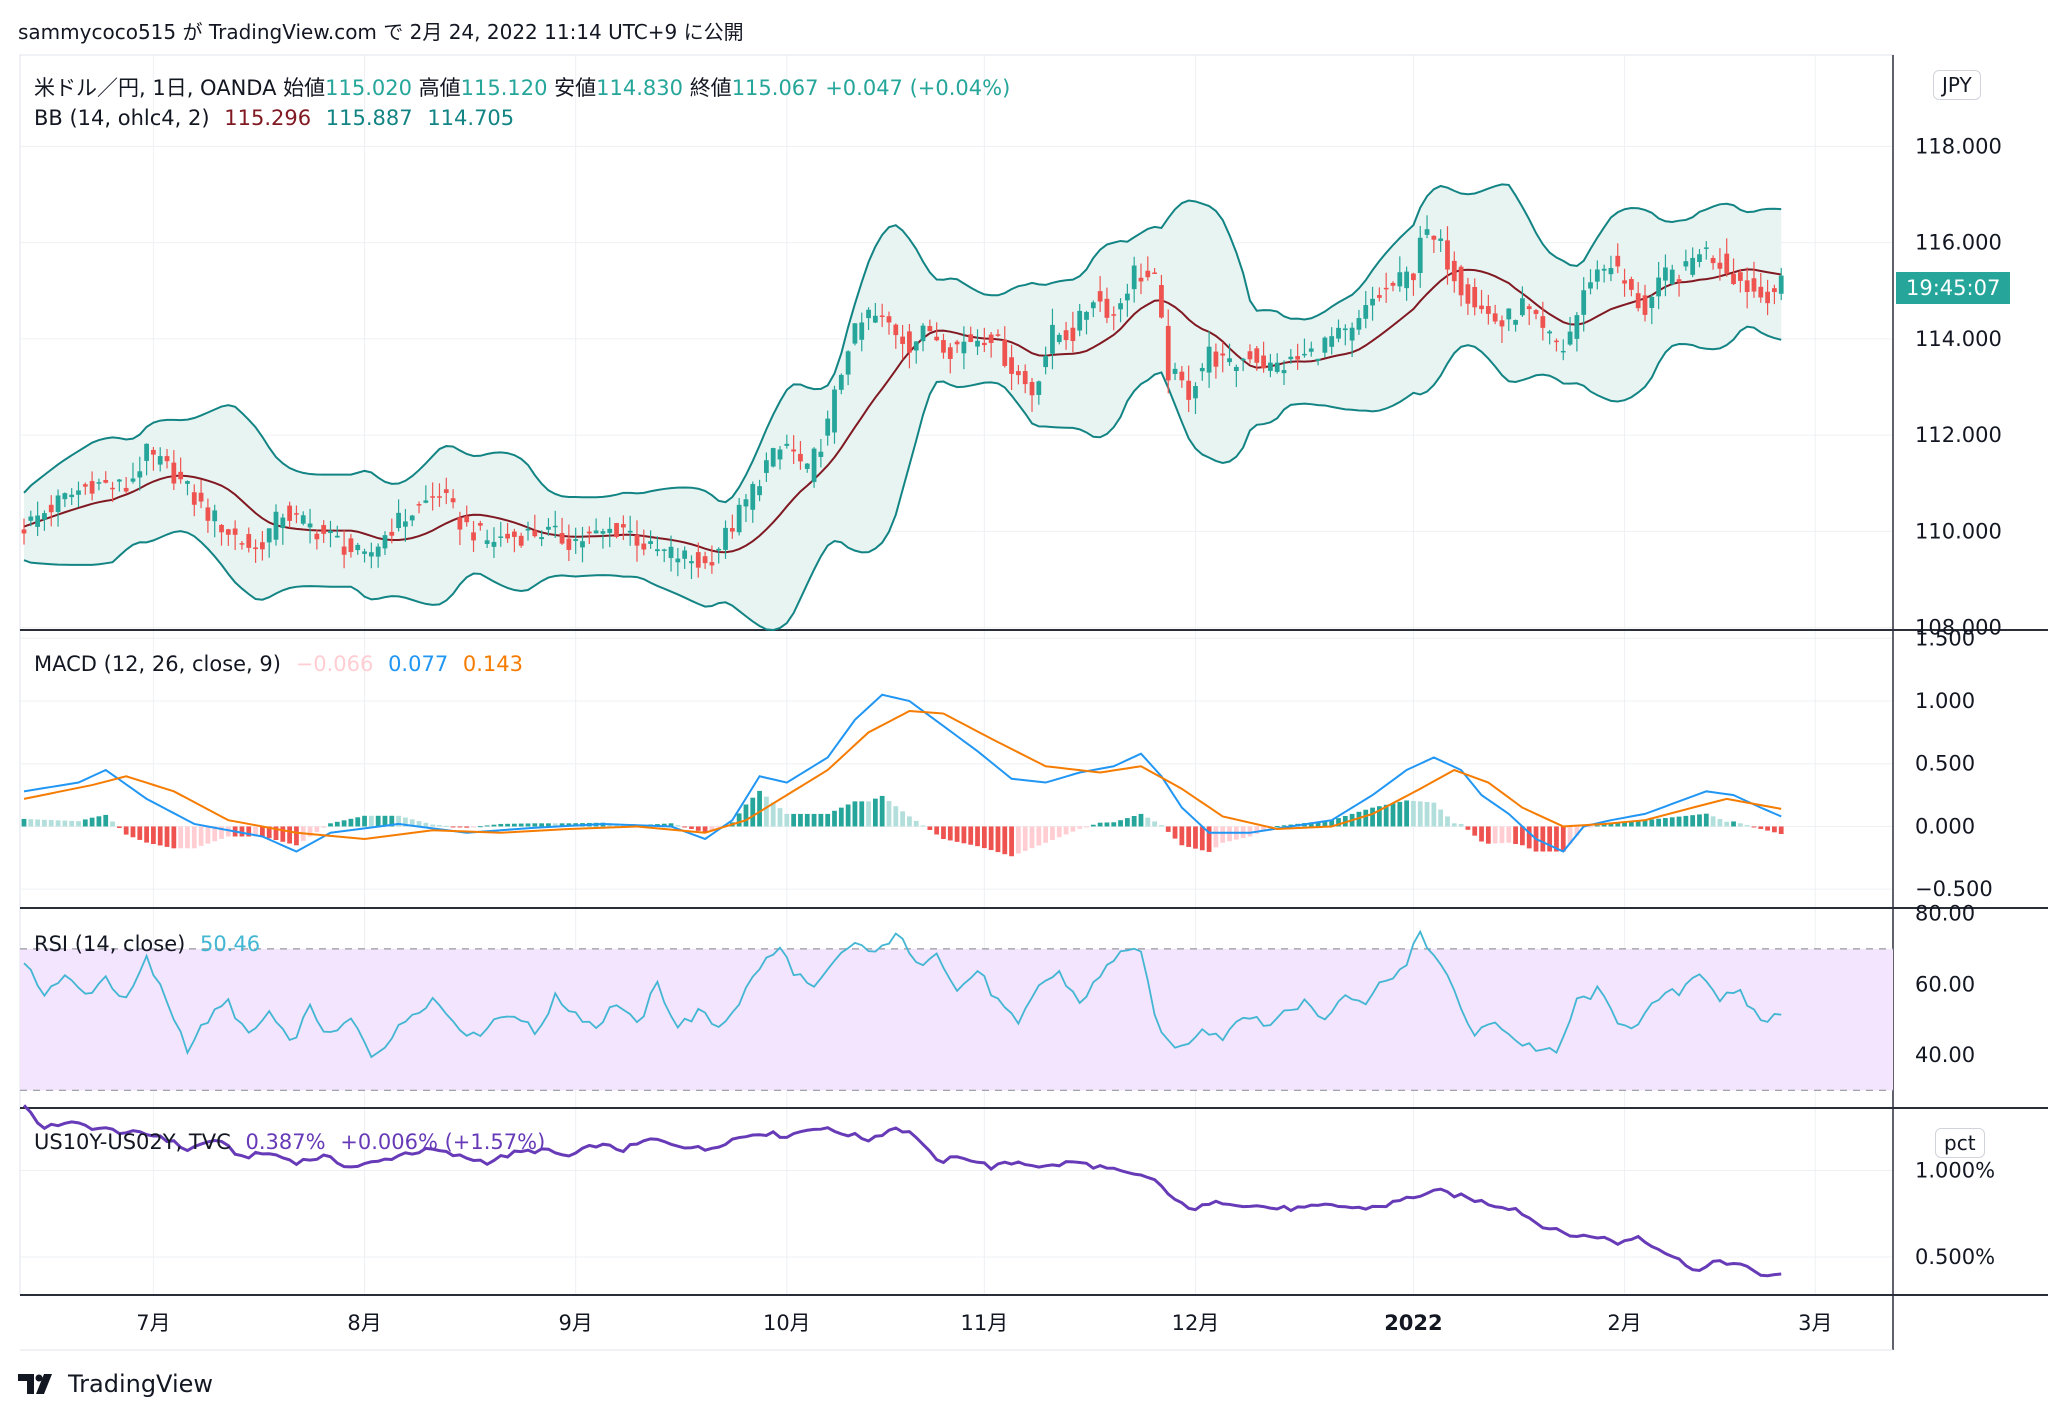  What do you see at coordinates (1957, 85) in the screenshot?
I see `currency-badge: JPY` at bounding box center [1957, 85].